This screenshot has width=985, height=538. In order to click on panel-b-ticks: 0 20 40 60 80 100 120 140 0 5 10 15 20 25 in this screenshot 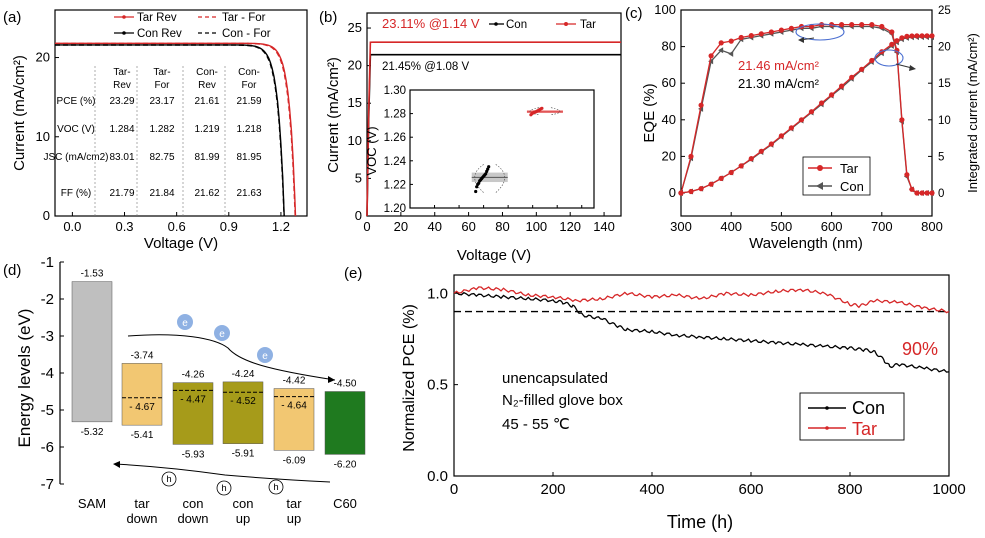, I will do `click(481, 127)`.